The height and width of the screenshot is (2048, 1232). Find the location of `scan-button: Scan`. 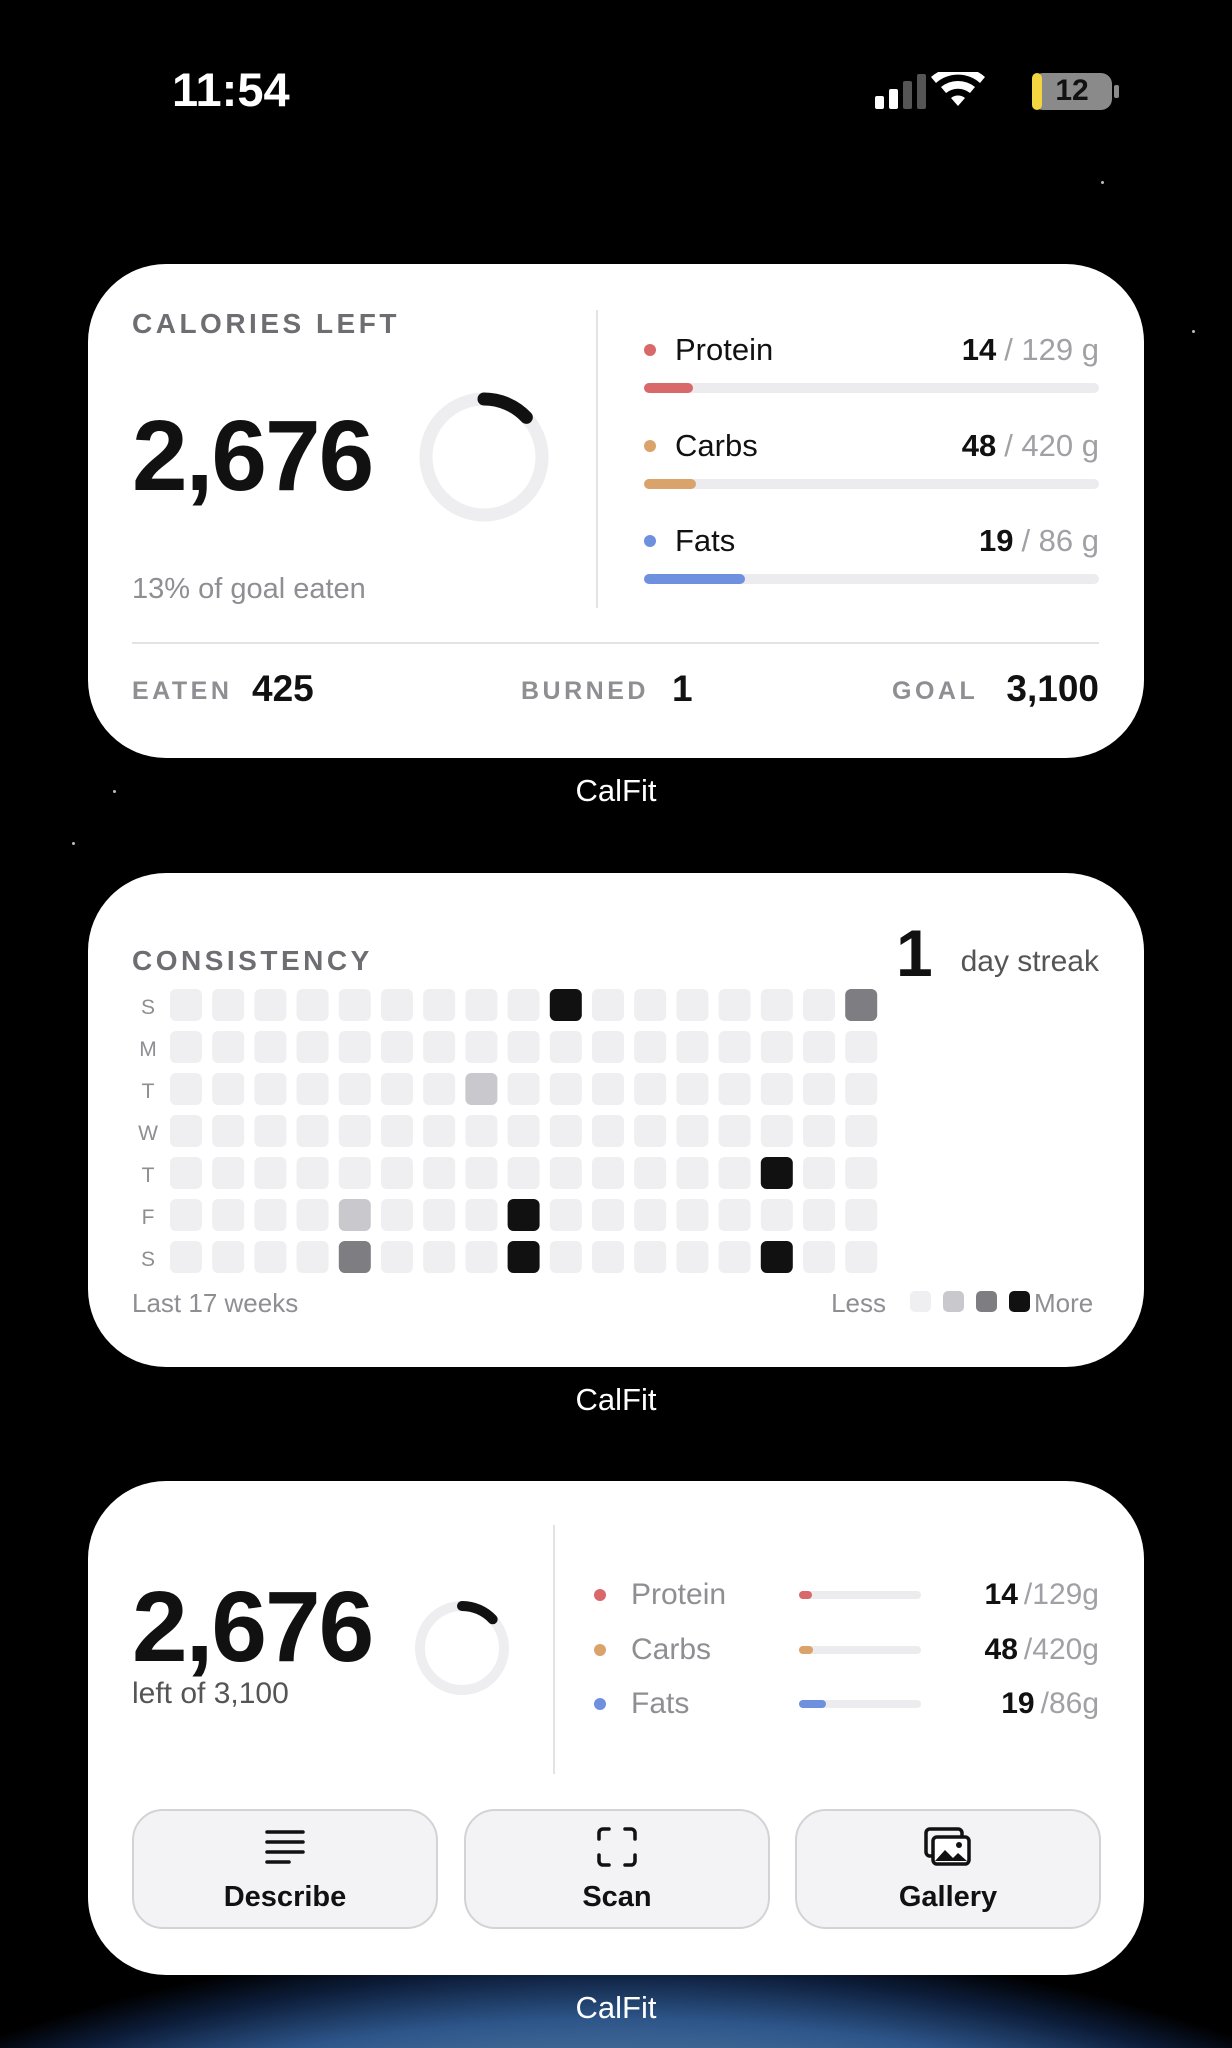

scan-button: Scan is located at coordinates (617, 1869).